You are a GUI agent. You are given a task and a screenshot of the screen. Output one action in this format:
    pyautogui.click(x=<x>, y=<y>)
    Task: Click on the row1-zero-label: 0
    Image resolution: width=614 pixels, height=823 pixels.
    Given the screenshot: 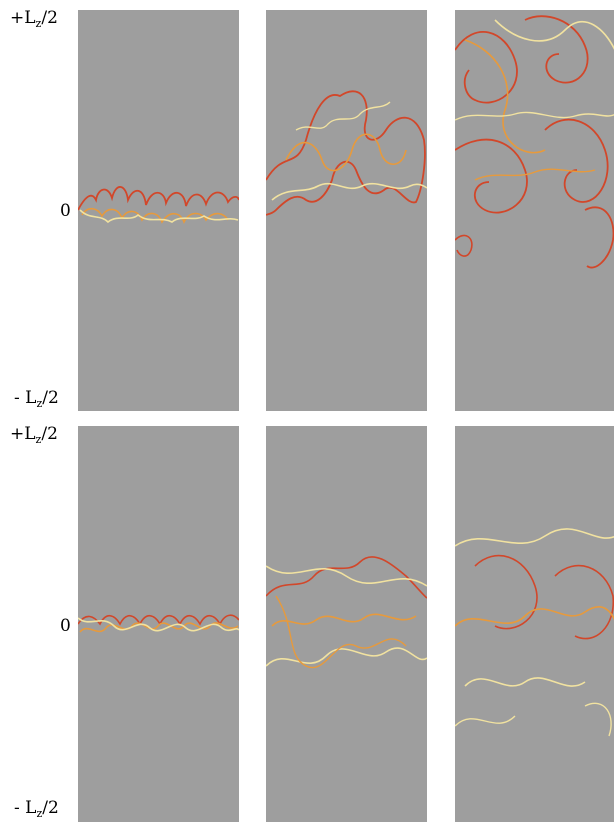 What is the action you would take?
    pyautogui.click(x=65, y=211)
    